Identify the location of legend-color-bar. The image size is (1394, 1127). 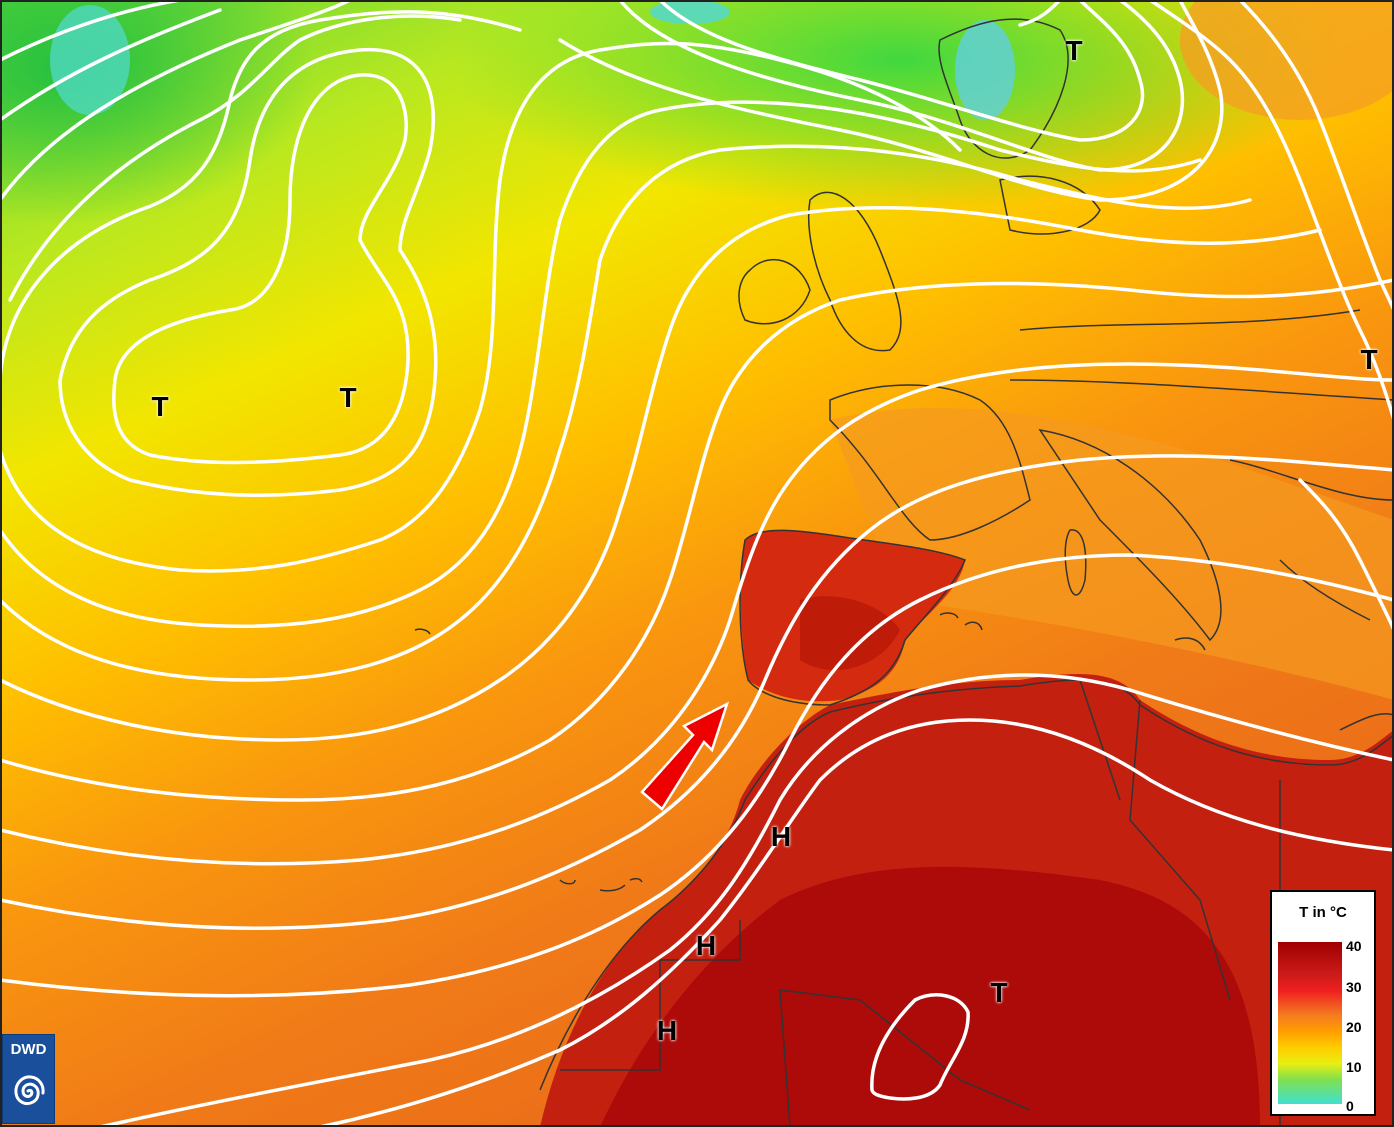
(1310, 1023).